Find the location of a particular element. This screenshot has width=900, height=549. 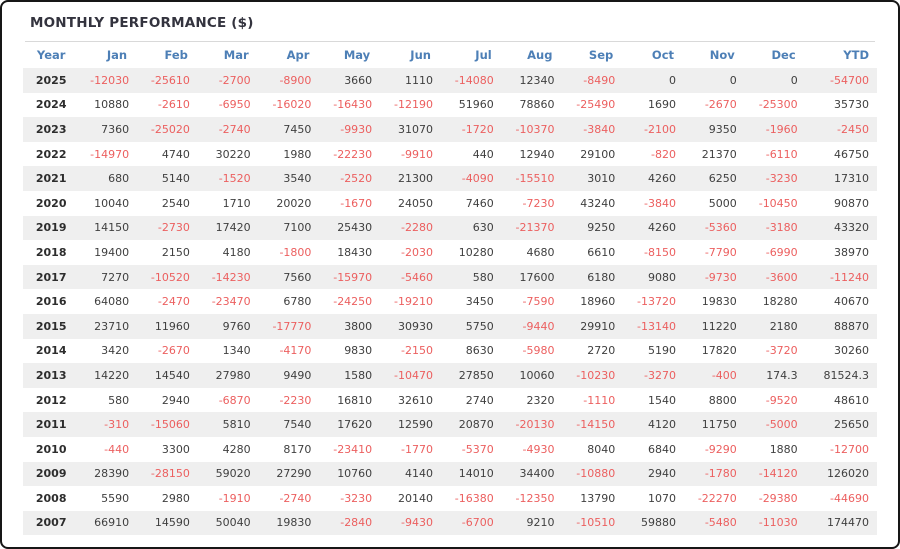

value-cell: 126020 is located at coordinates (848, 474).